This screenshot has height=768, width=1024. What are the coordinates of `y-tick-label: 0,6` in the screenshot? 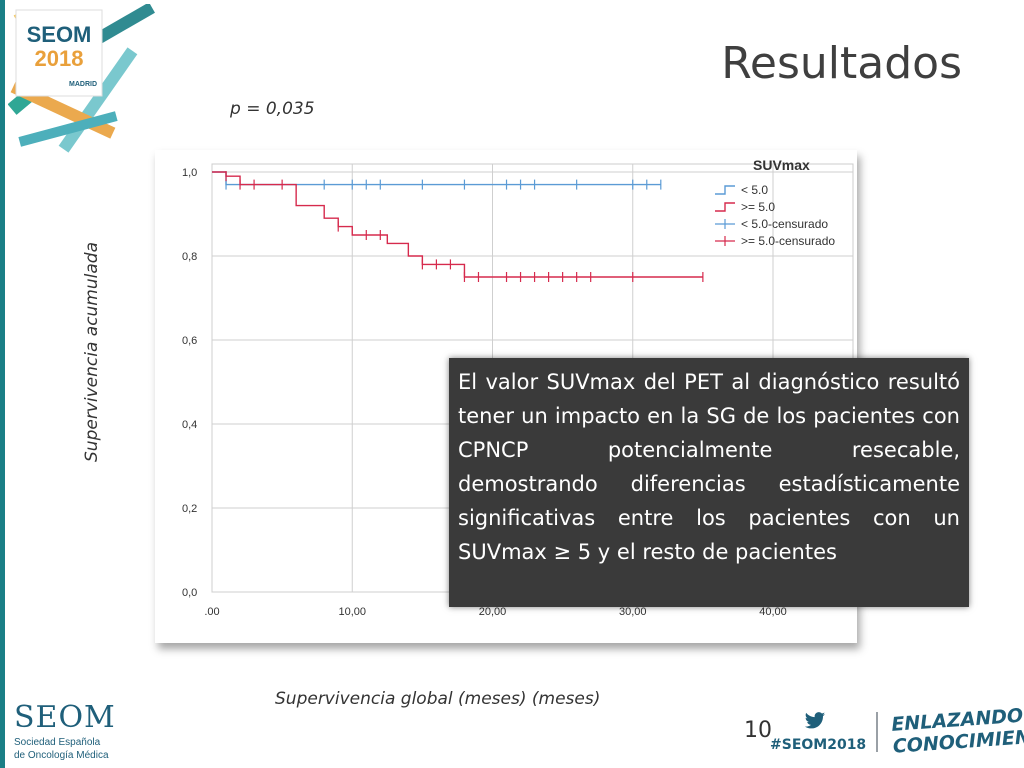 It's located at (189, 341).